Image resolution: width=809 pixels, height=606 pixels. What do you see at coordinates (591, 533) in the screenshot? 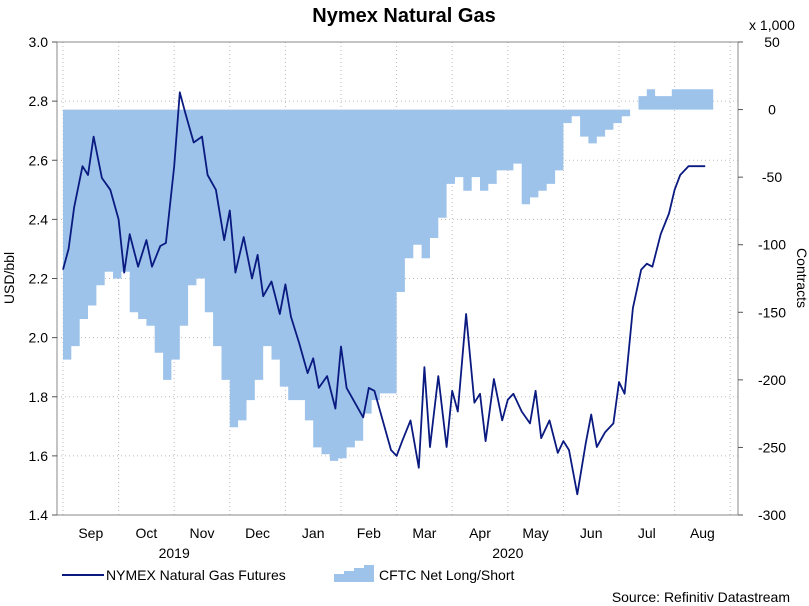
I see `x-month-label: Jun` at bounding box center [591, 533].